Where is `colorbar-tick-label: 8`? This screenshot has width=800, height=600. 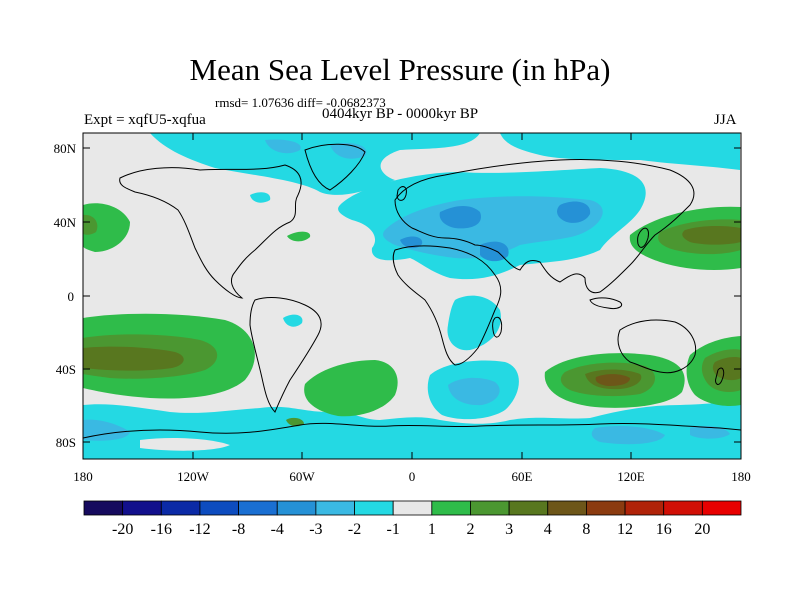
colorbar-tick-label: 8 is located at coordinates (586, 529).